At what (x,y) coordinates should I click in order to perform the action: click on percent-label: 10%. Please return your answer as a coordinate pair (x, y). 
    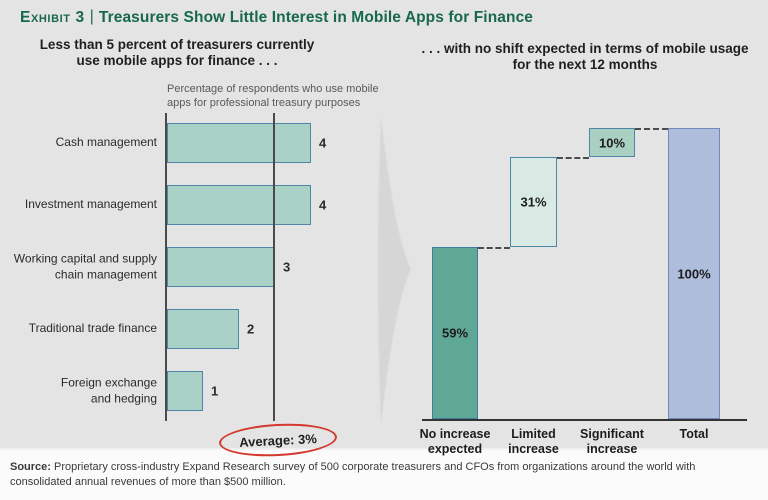
    Looking at the image, I should click on (612, 143).